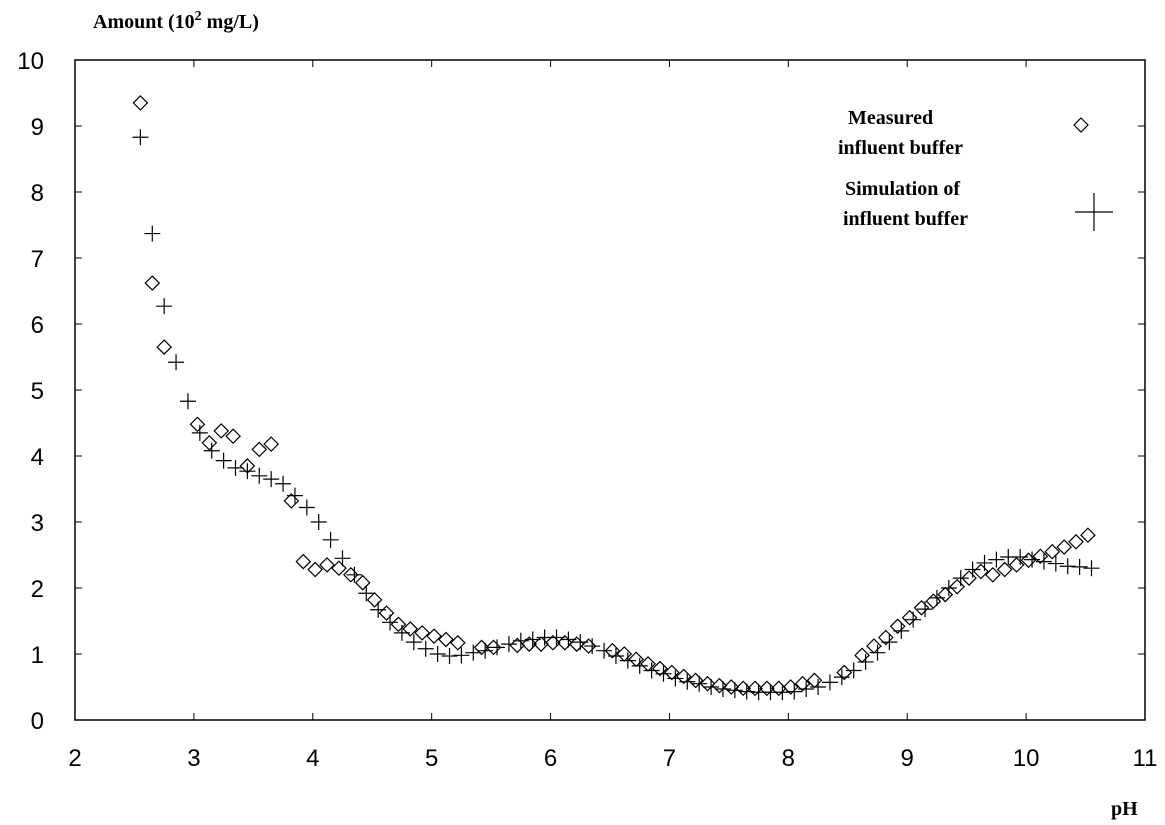 This screenshot has width=1165, height=825. What do you see at coordinates (550, 758) in the screenshot?
I see `x-tick-label: 6` at bounding box center [550, 758].